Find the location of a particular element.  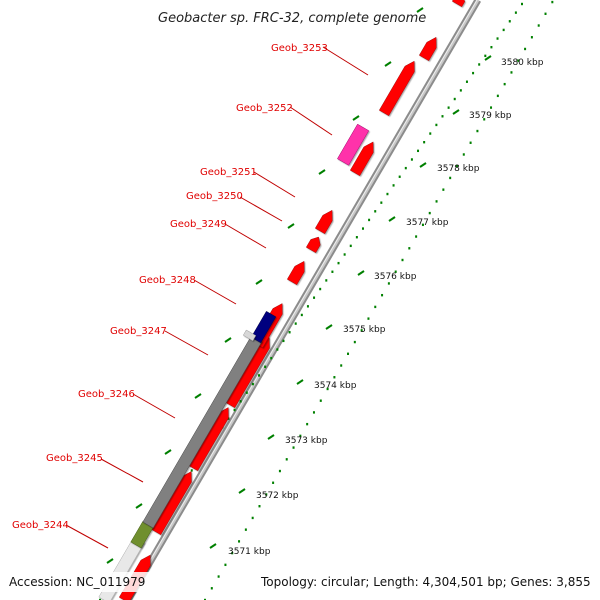

gene-geob-3253-block is located at coordinates (396, 88).